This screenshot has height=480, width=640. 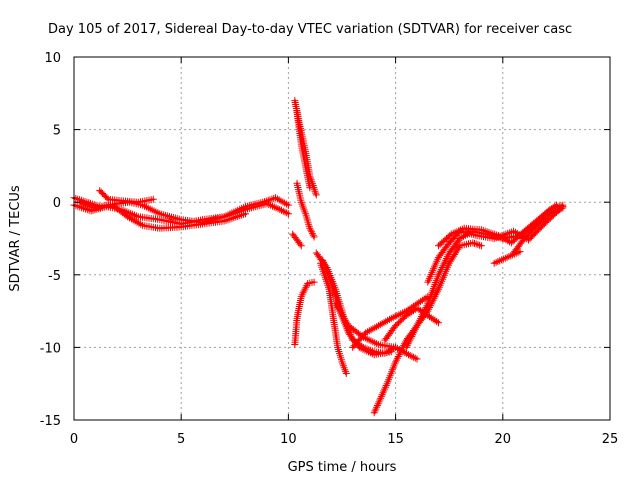 I want to click on x-tick-label: 15, so click(x=395, y=439).